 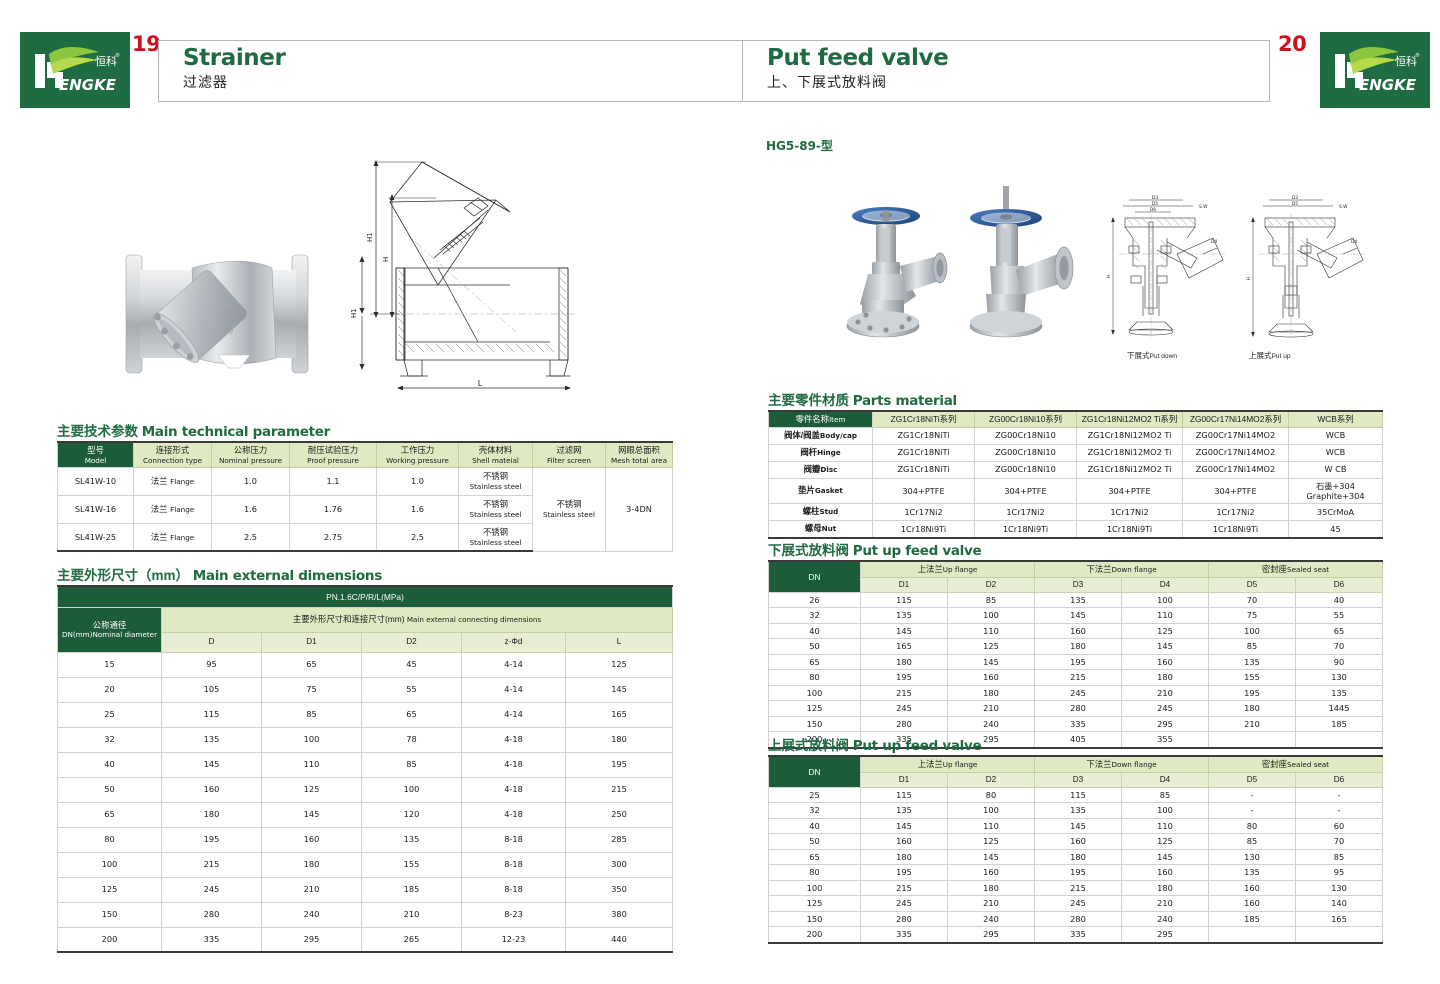 I want to click on col-item: 零件名称Item, so click(x=820, y=419).